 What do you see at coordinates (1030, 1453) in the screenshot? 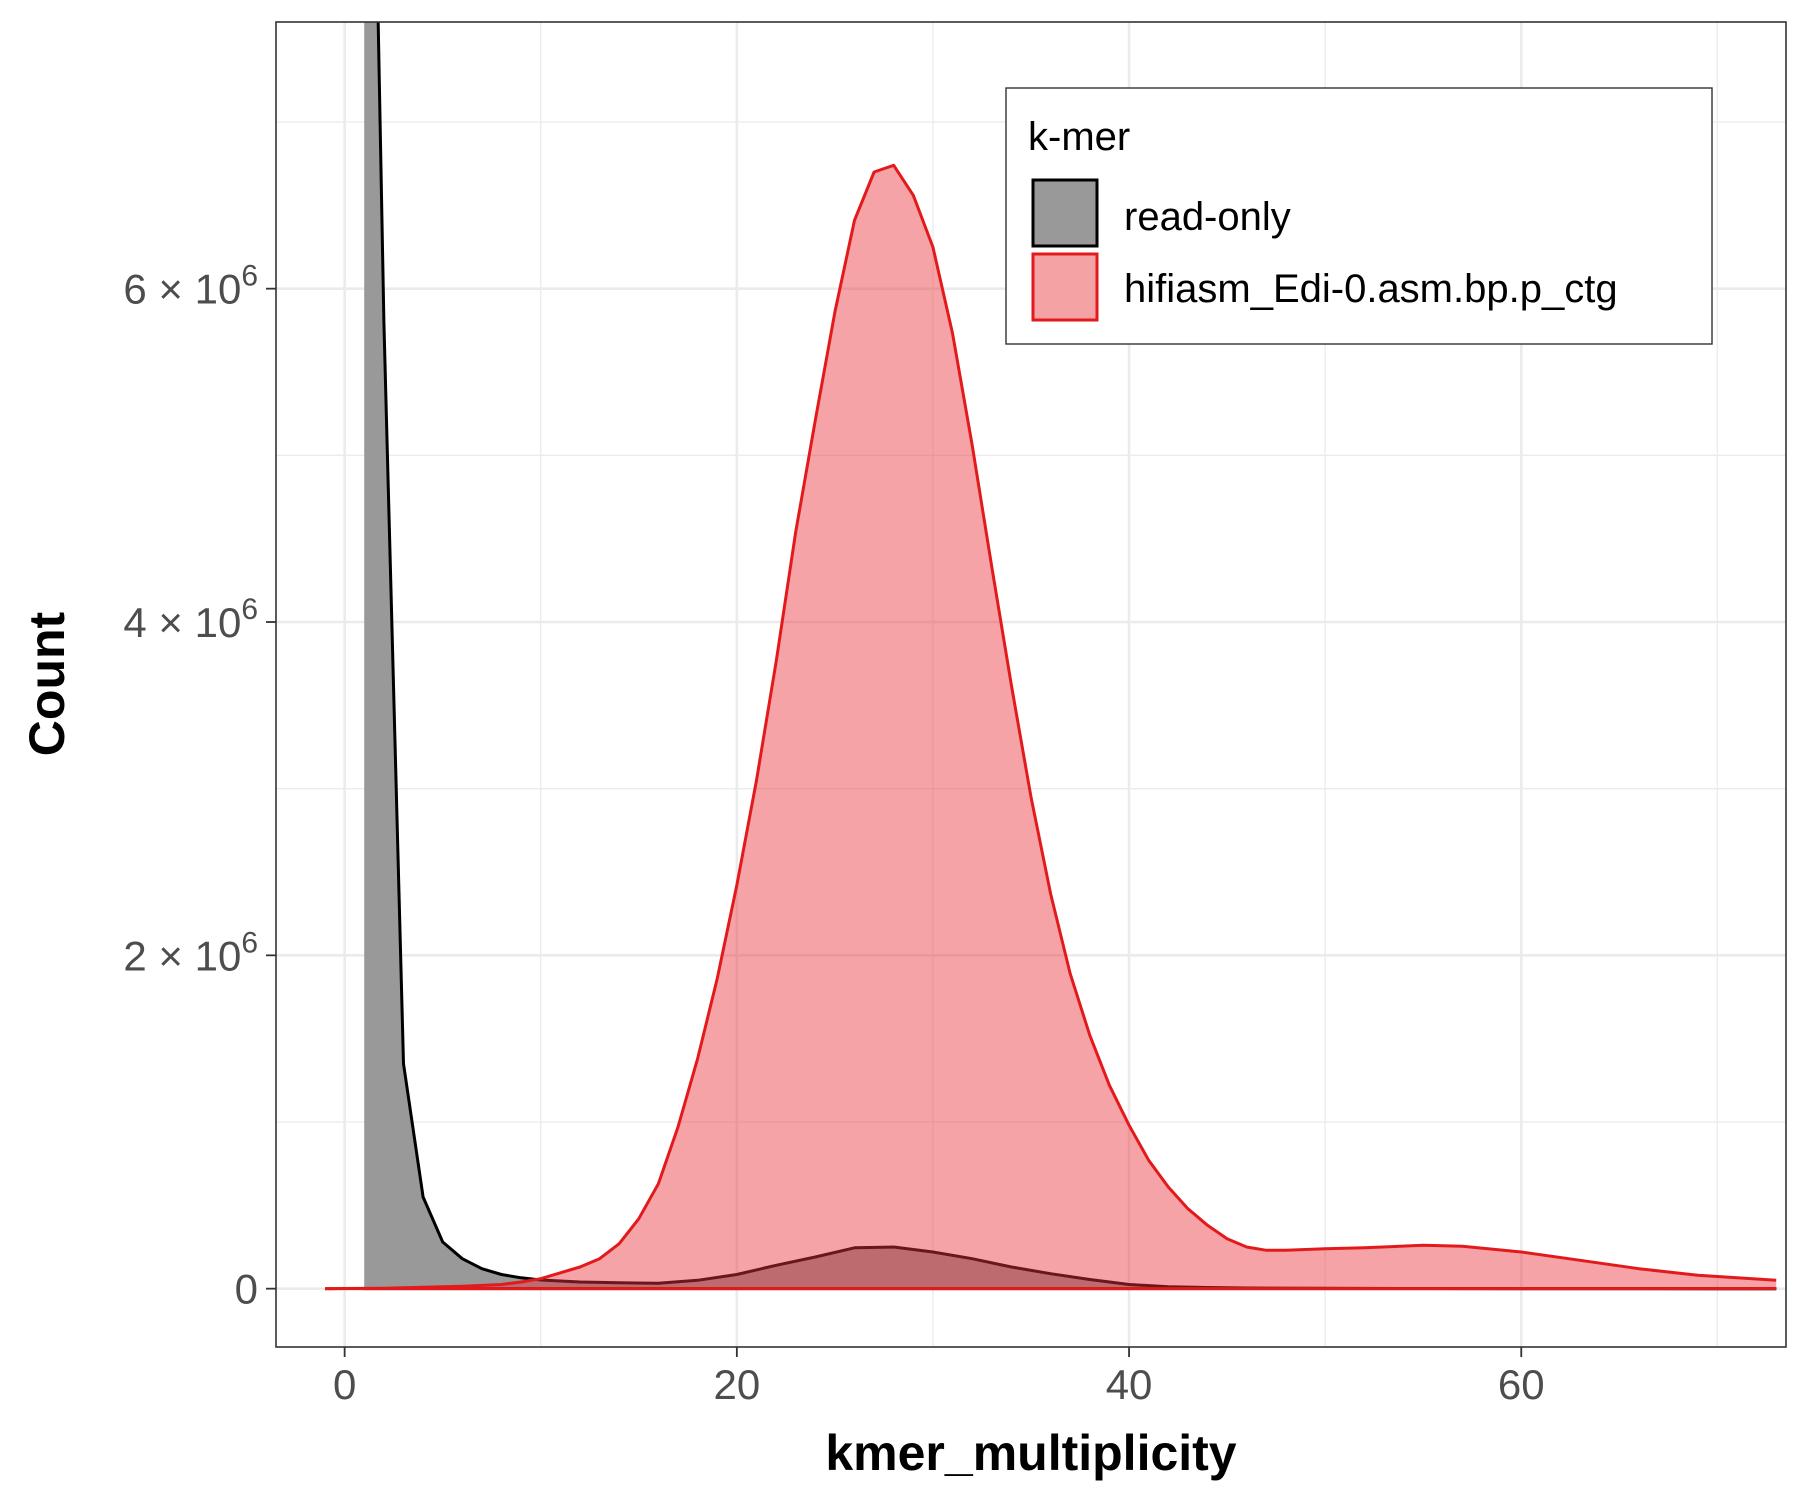
I see `x-axis-title: kmer_multiplicity` at bounding box center [1030, 1453].